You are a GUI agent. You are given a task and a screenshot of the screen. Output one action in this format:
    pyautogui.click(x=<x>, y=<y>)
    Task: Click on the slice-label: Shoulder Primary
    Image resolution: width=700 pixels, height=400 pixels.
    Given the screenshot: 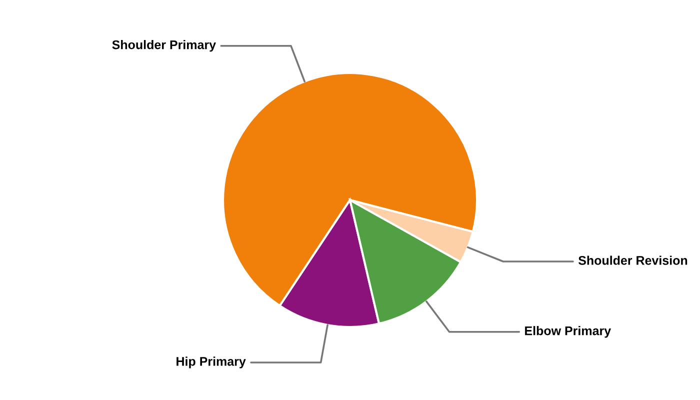 What is the action you would take?
    pyautogui.click(x=164, y=46)
    